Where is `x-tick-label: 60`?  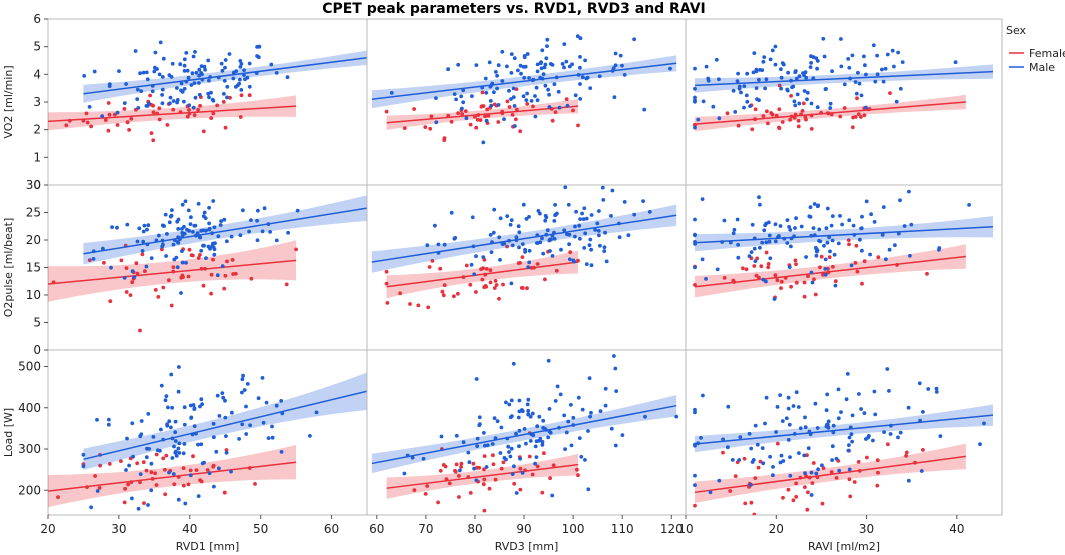
x-tick-label: 60 is located at coordinates (331, 529).